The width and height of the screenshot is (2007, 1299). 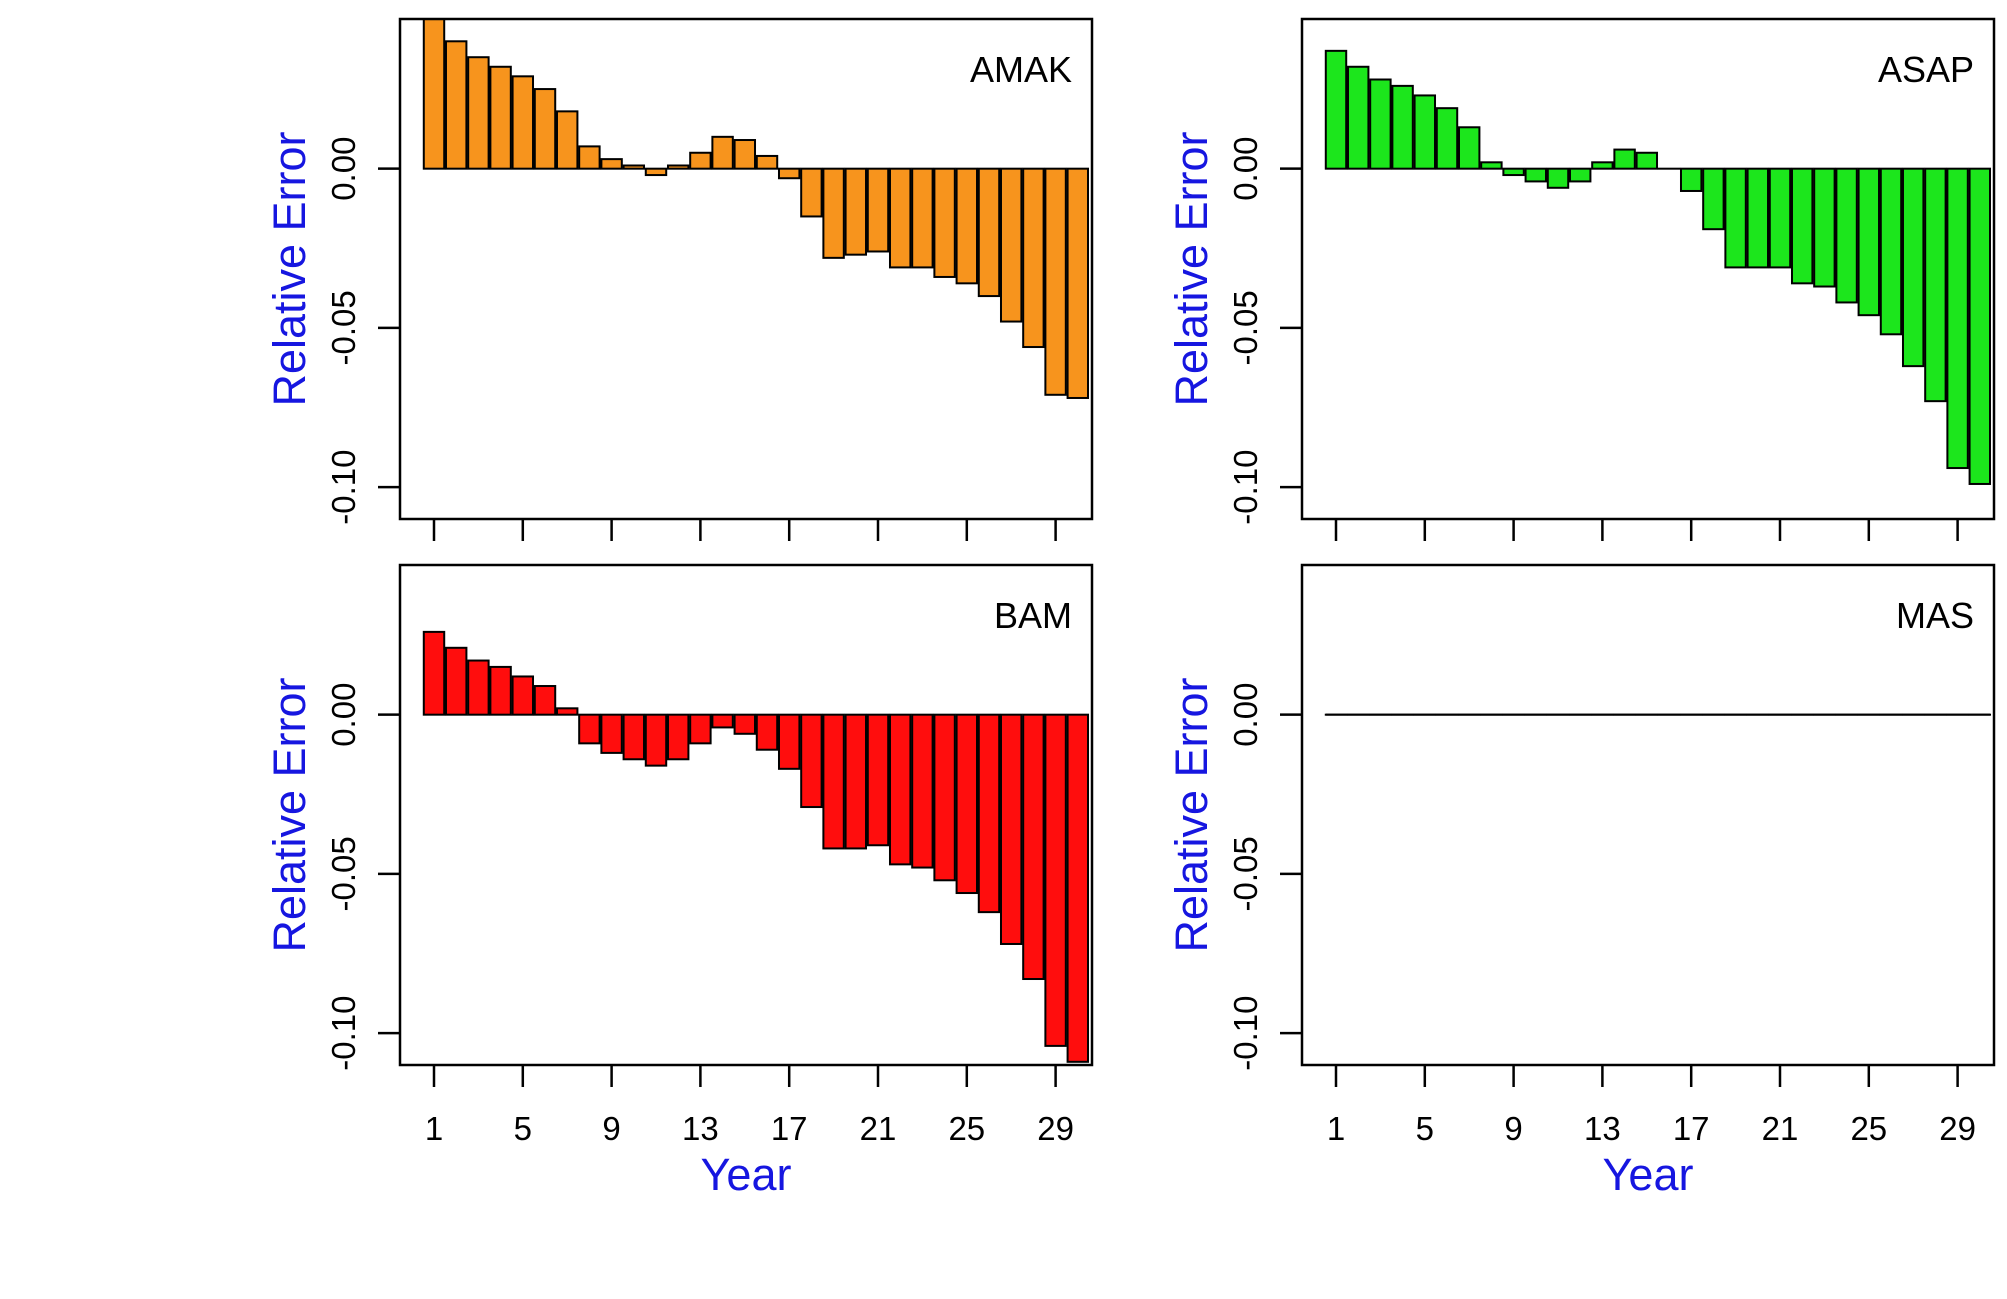 I want to click on amak-ytick-label: 0.00, so click(x=343, y=169).